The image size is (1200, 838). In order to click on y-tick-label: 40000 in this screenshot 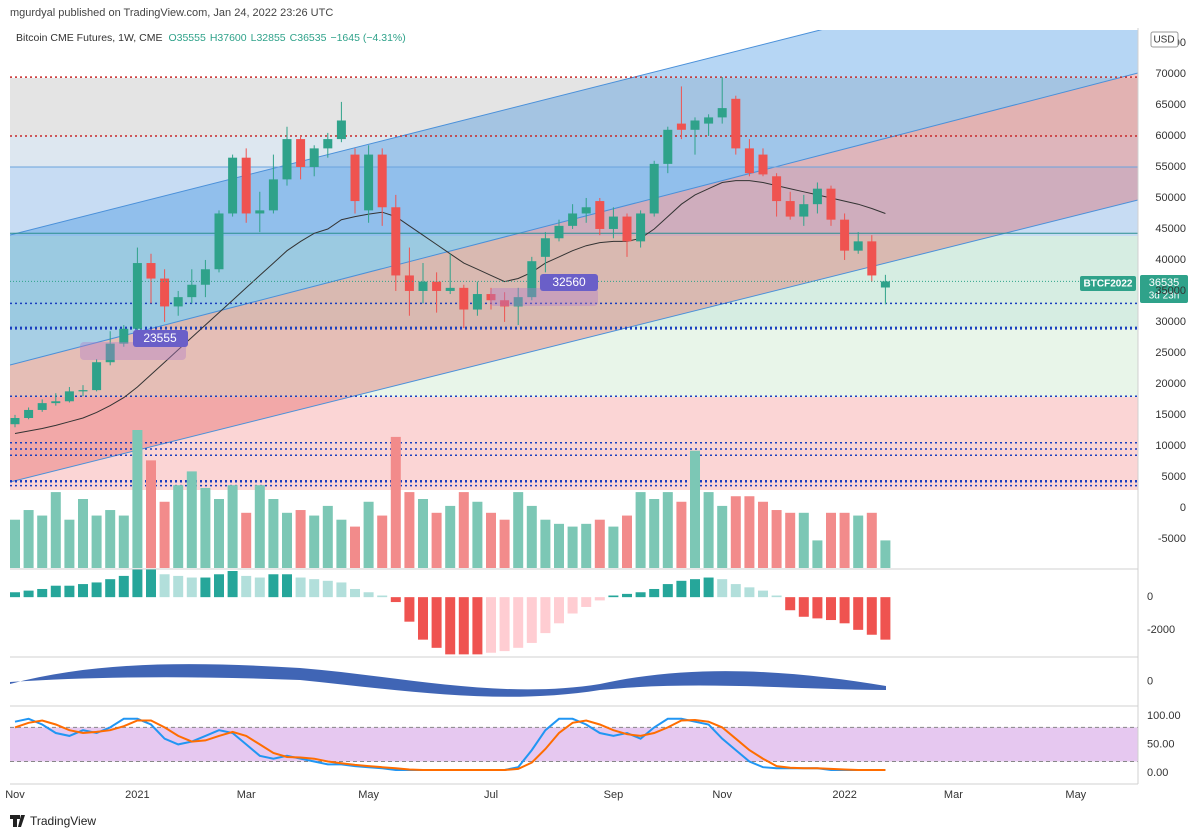, I will do `click(1170, 260)`.